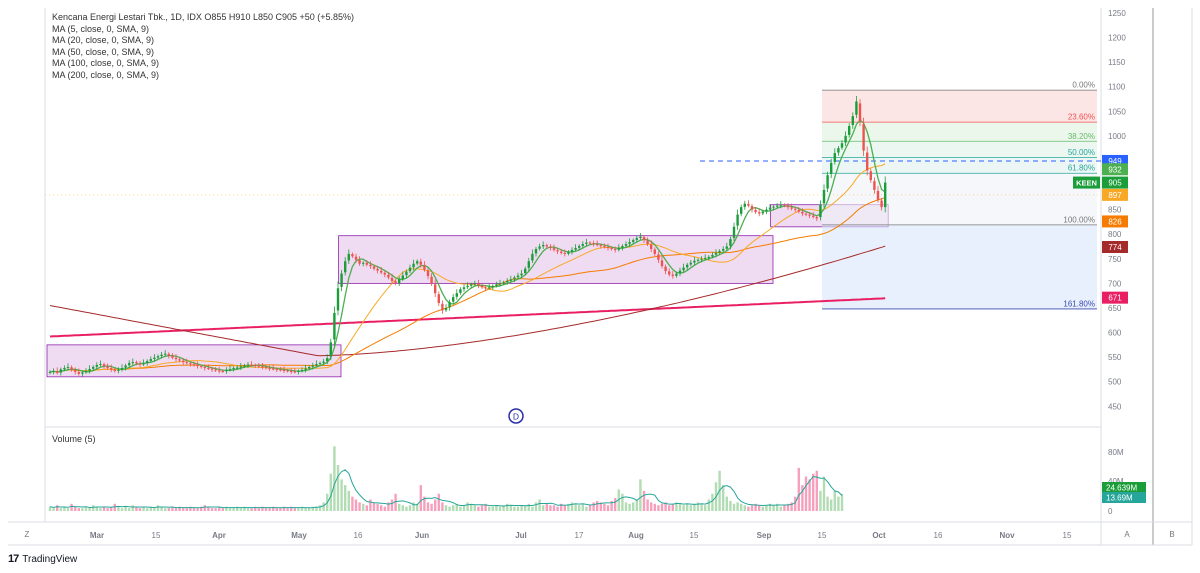 Image resolution: width=1200 pixels, height=573 pixels. I want to click on ticker-tag-bg, so click(1086, 182).